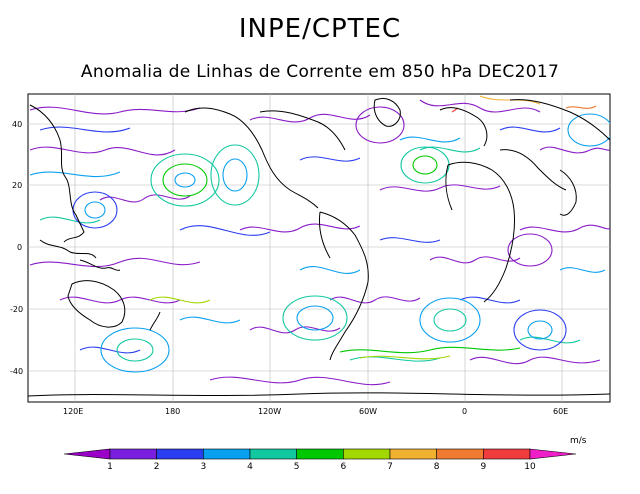 The width and height of the screenshot is (640, 494). I want to click on lat-label-20: 20, so click(17, 185).